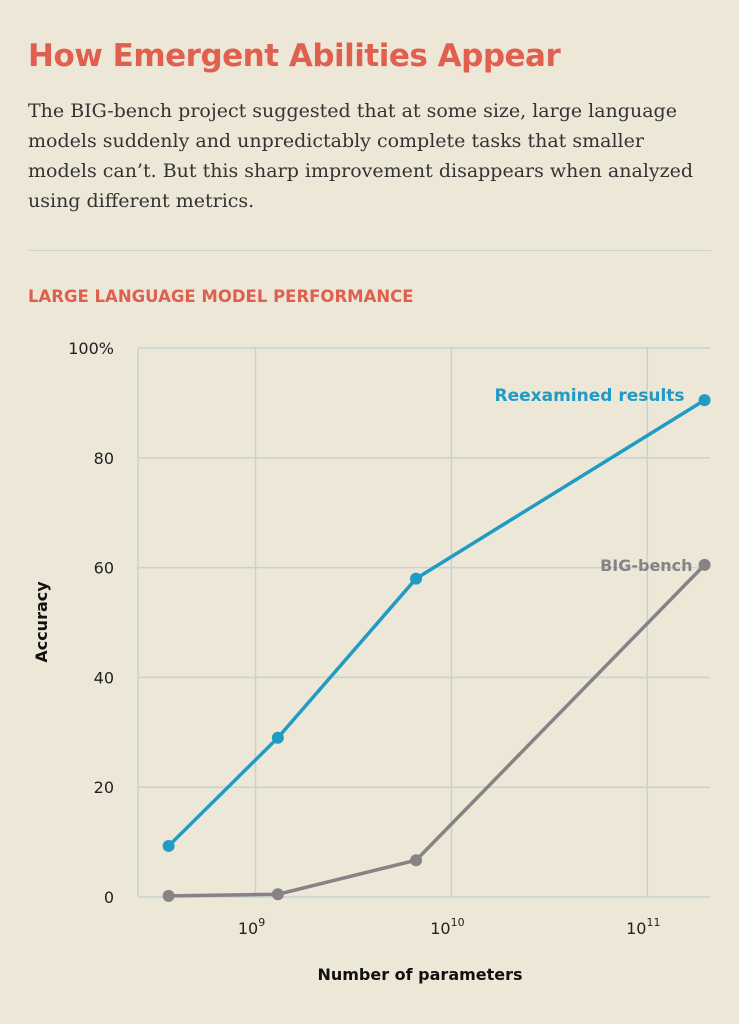 The width and height of the screenshot is (739, 1024). Describe the element at coordinates (646, 565) in the screenshot. I see `series-label: BIG-bench` at that location.